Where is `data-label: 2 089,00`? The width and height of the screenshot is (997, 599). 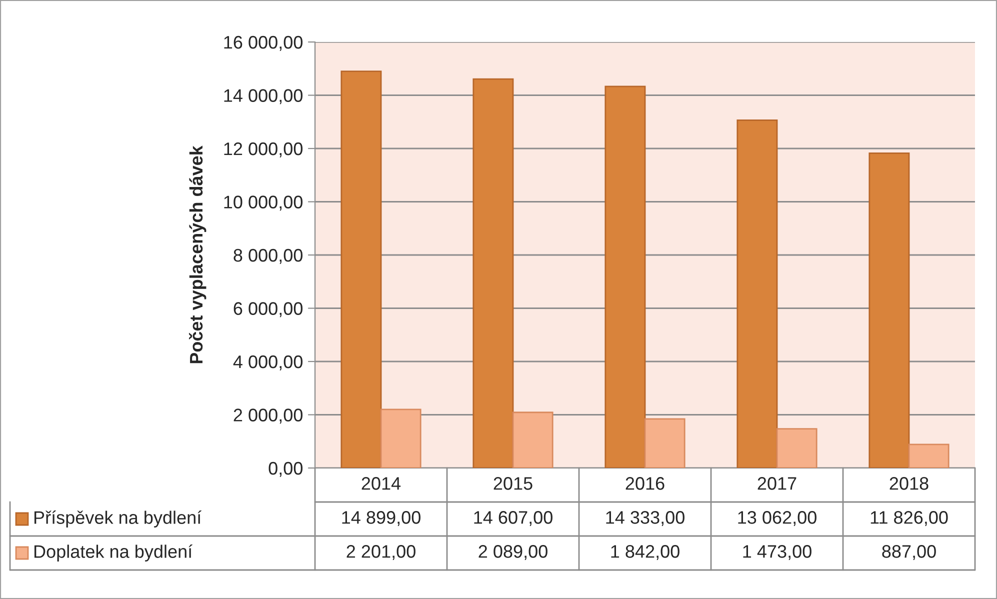
data-label: 2 089,00 is located at coordinates (513, 552).